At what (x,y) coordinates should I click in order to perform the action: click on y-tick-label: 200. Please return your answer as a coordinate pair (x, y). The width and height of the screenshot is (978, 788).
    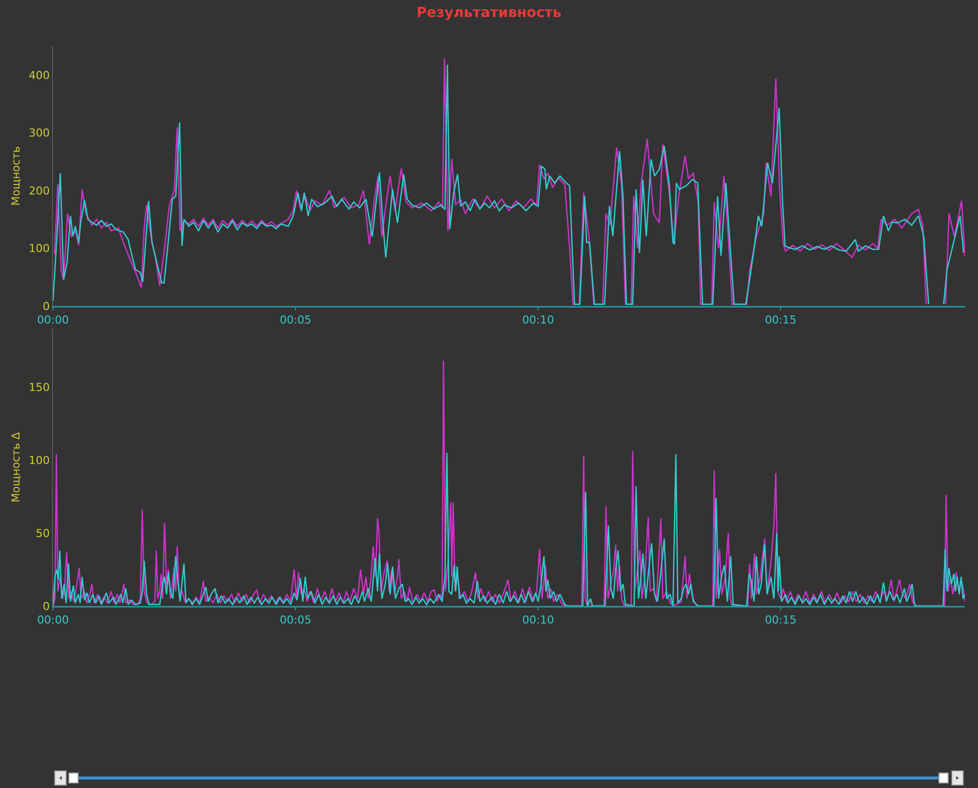
    Looking at the image, I should click on (39, 191).